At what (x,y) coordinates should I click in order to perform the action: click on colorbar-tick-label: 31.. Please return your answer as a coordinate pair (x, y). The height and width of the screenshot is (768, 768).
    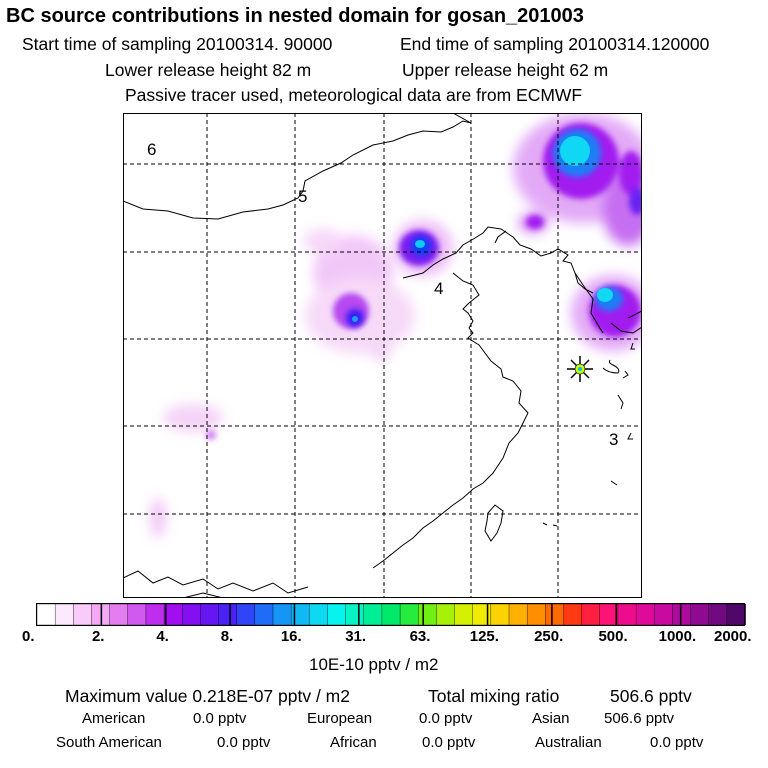
    Looking at the image, I should click on (356, 636).